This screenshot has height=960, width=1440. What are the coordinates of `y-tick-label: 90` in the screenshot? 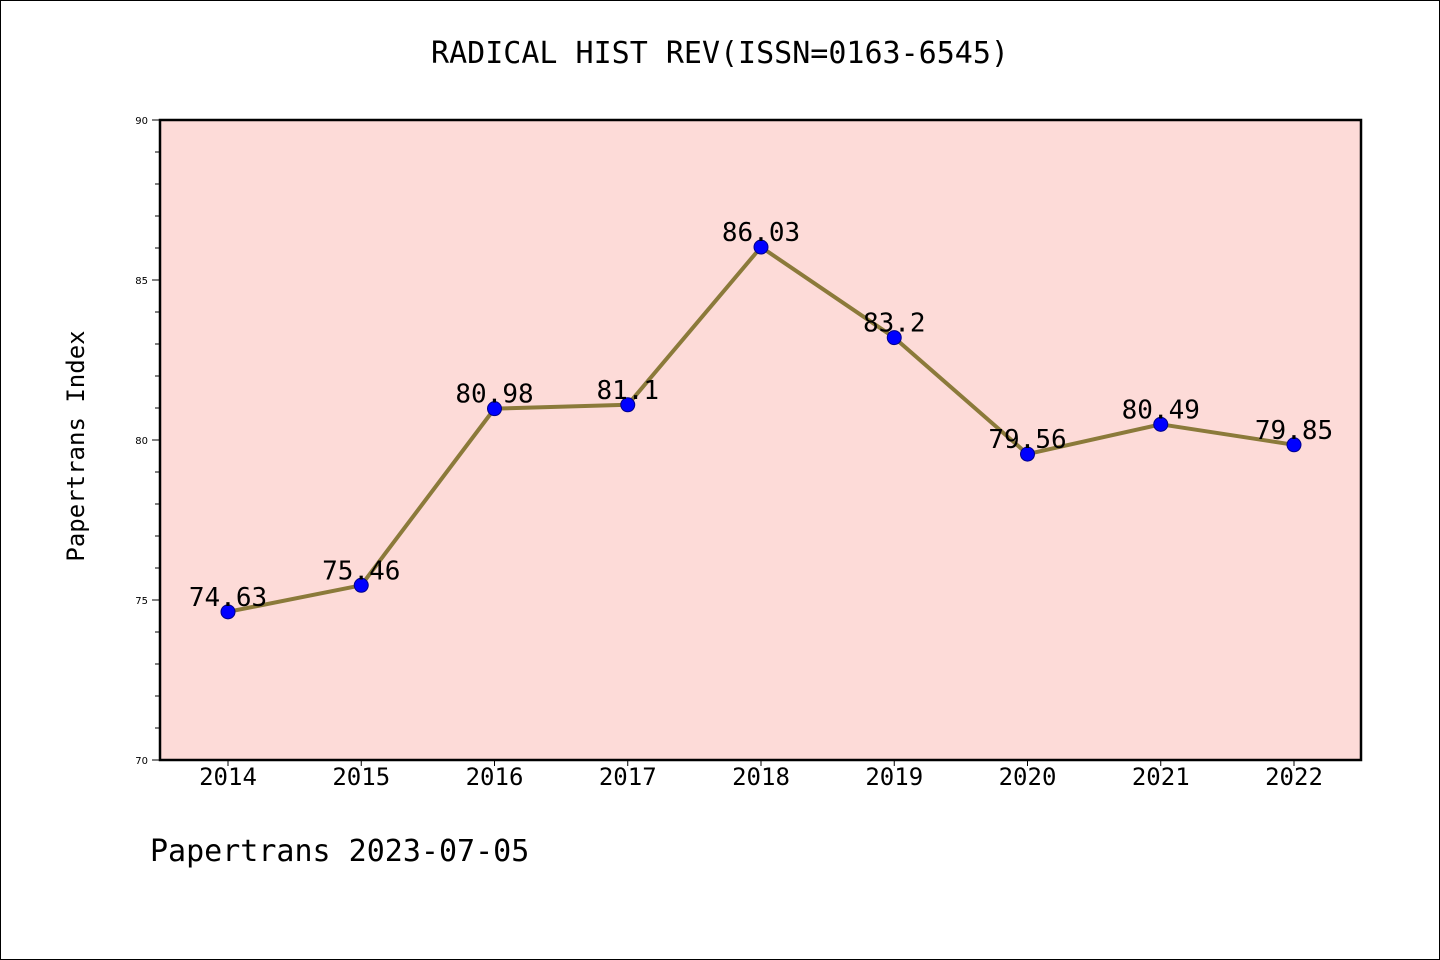 It's located at (141, 121).